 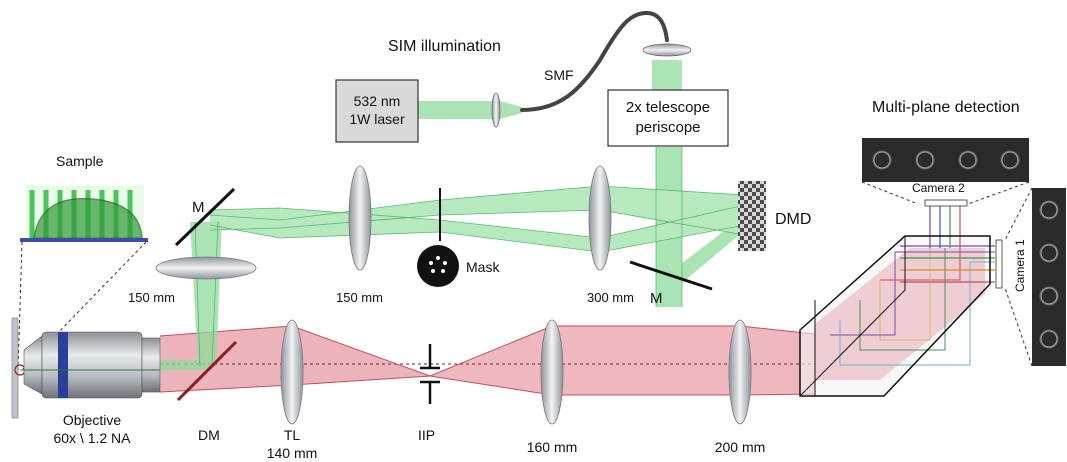 What do you see at coordinates (999, 264) in the screenshot?
I see `camera1-sensor-icon` at bounding box center [999, 264].